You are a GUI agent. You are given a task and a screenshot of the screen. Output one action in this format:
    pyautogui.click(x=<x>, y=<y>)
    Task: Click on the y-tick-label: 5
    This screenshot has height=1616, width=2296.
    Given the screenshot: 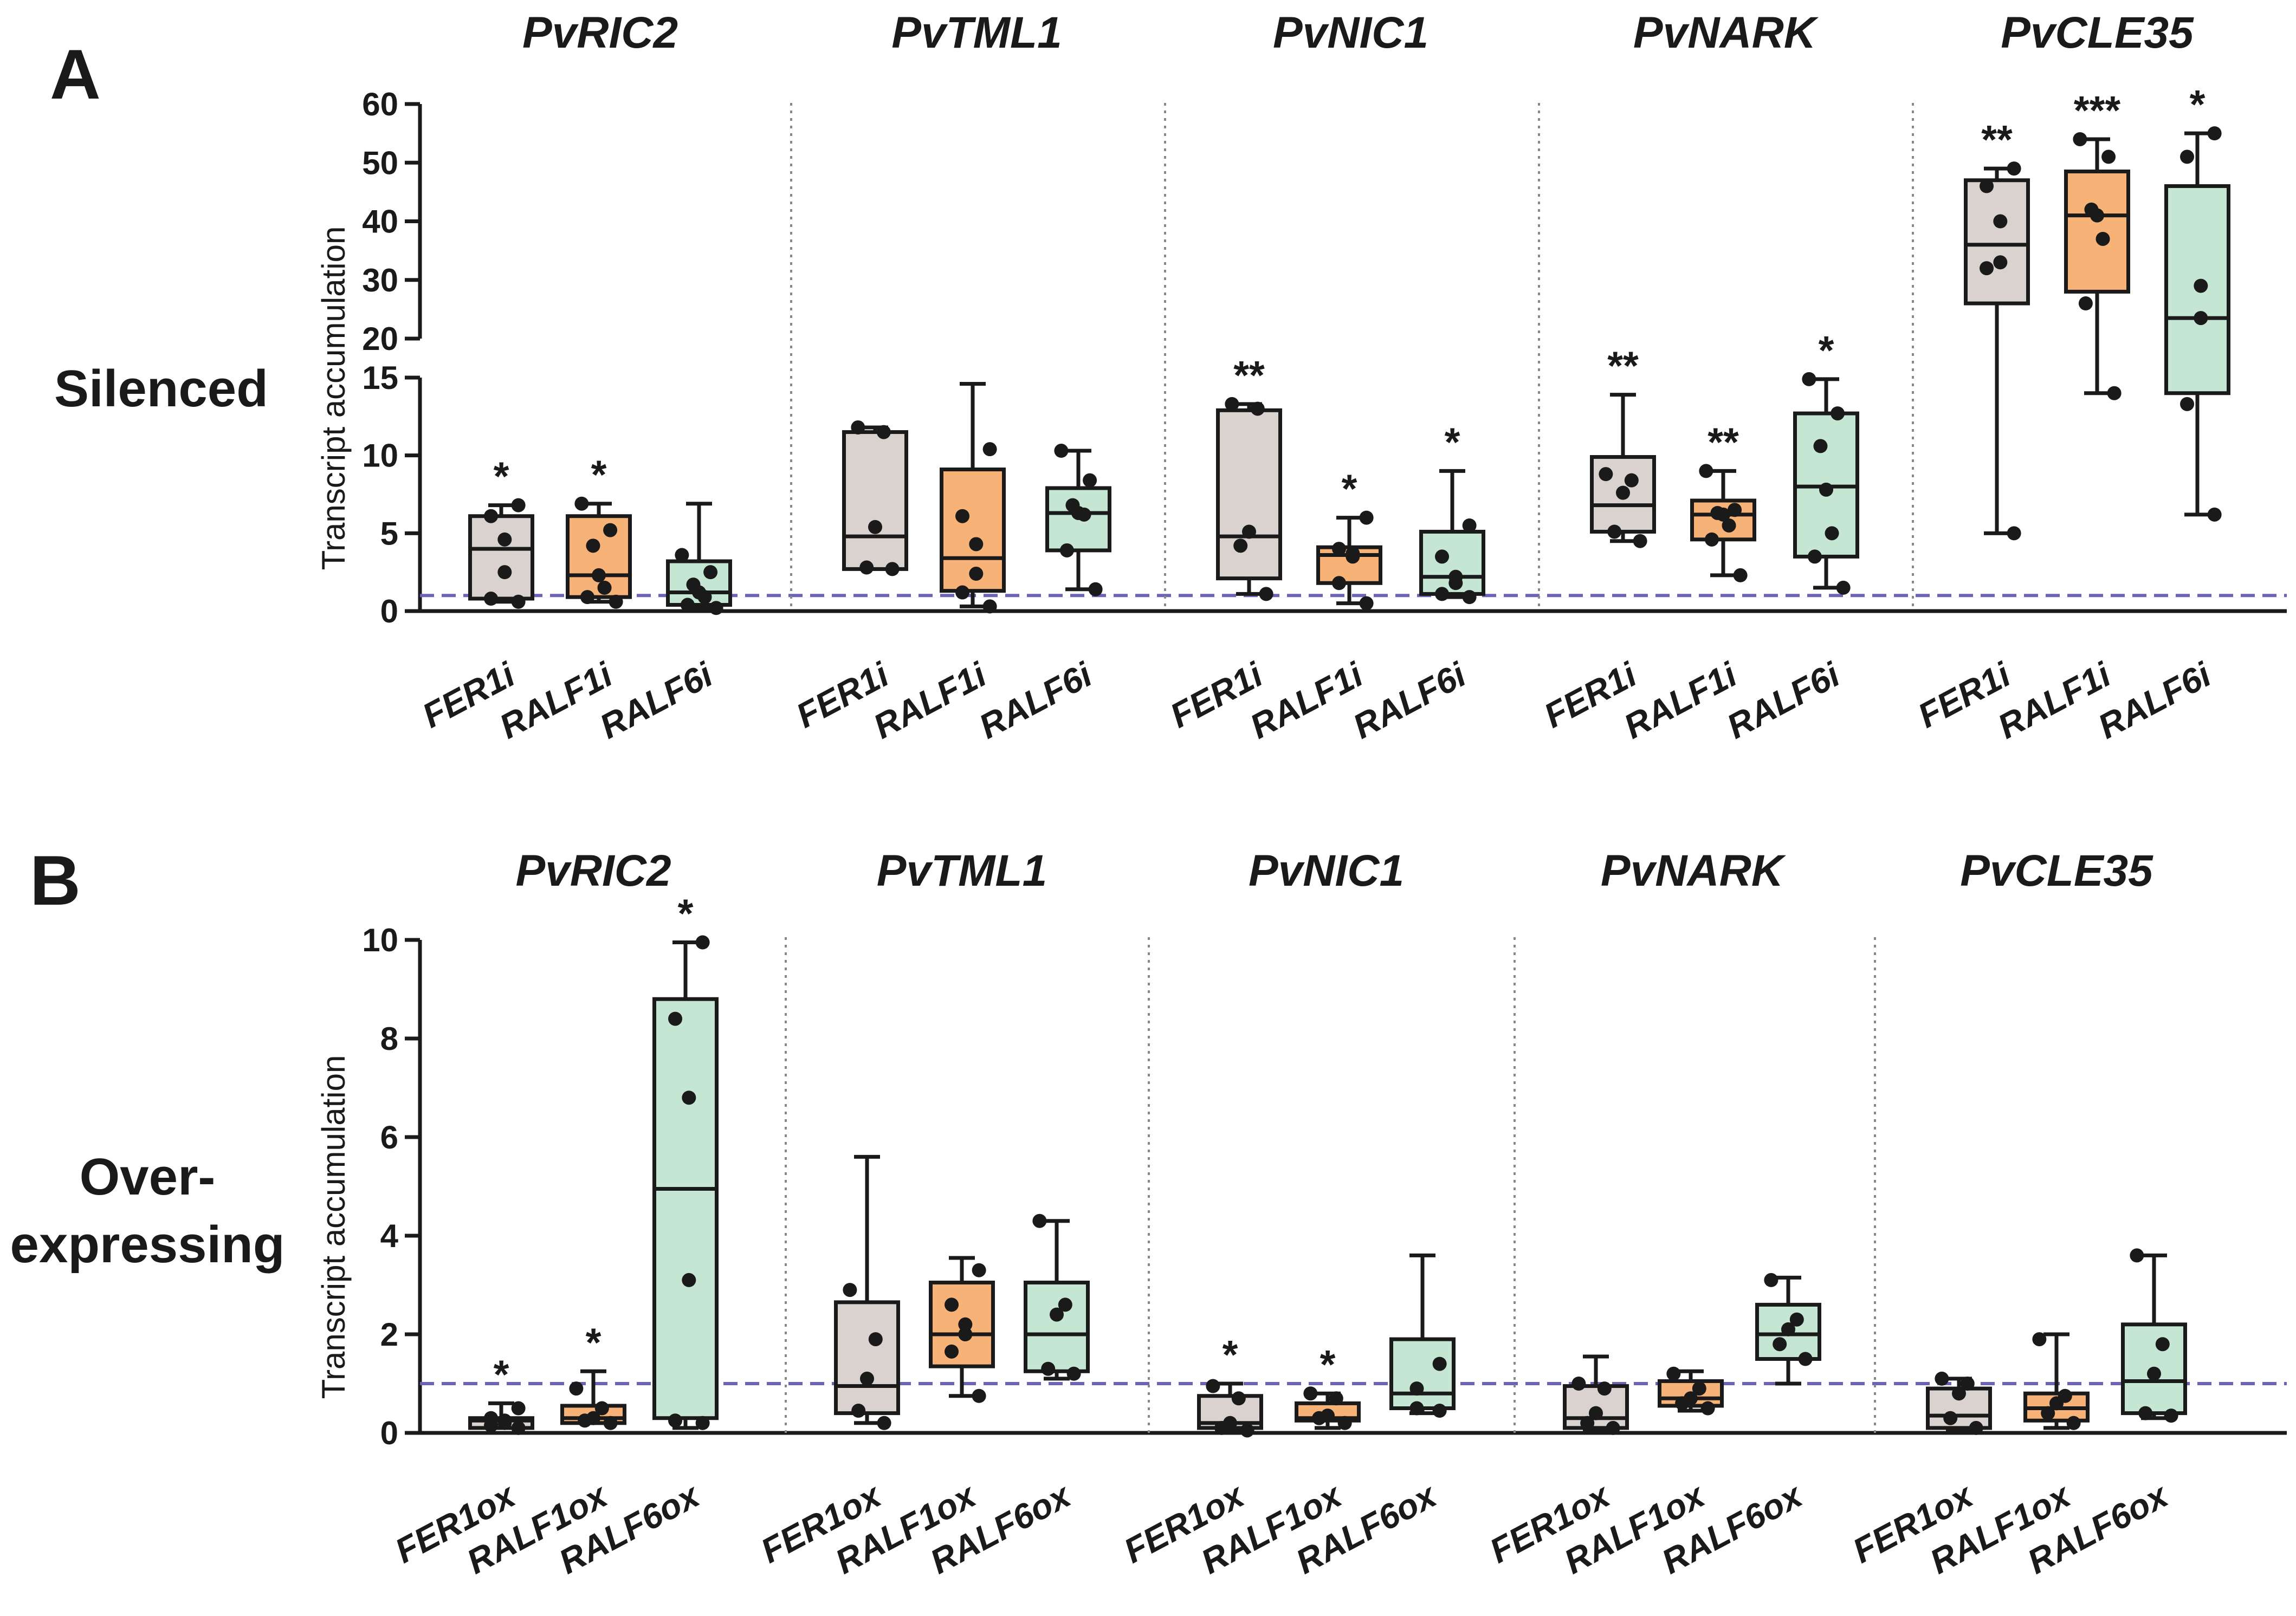 What is the action you would take?
    pyautogui.click(x=389, y=533)
    